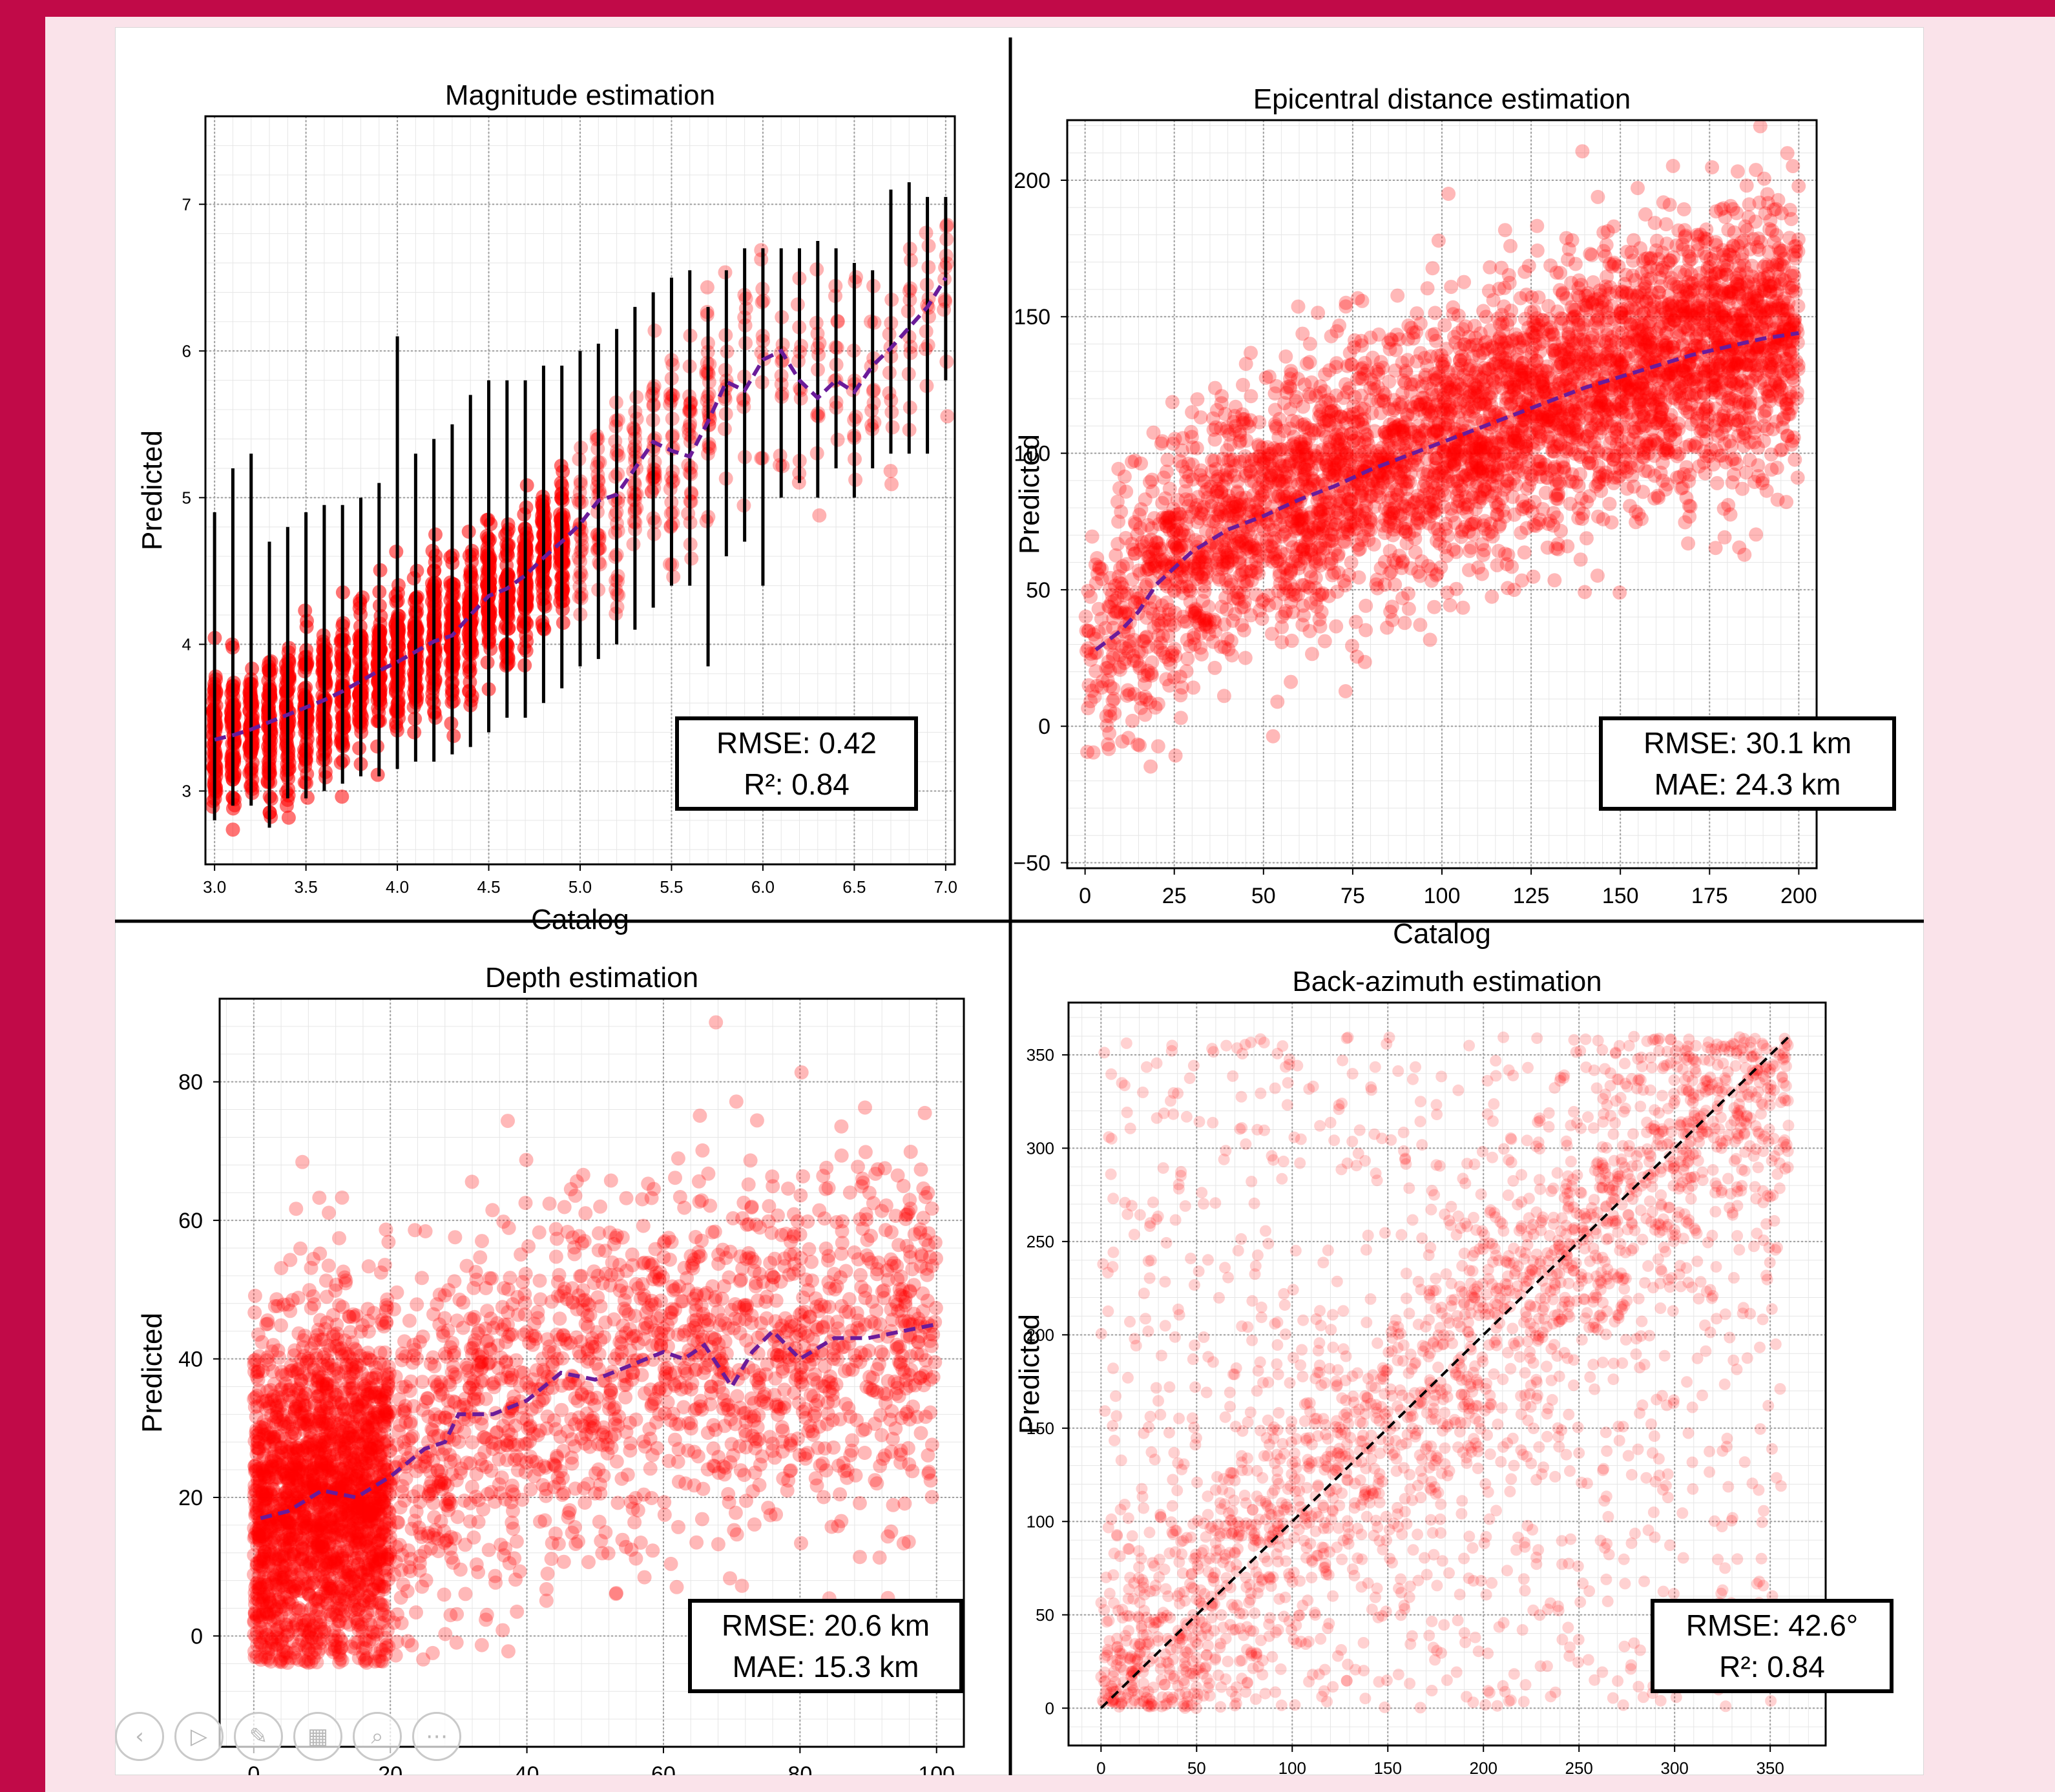 This screenshot has height=1792, width=2055. What do you see at coordinates (187, 204) in the screenshot?
I see `y-tick-label: 7` at bounding box center [187, 204].